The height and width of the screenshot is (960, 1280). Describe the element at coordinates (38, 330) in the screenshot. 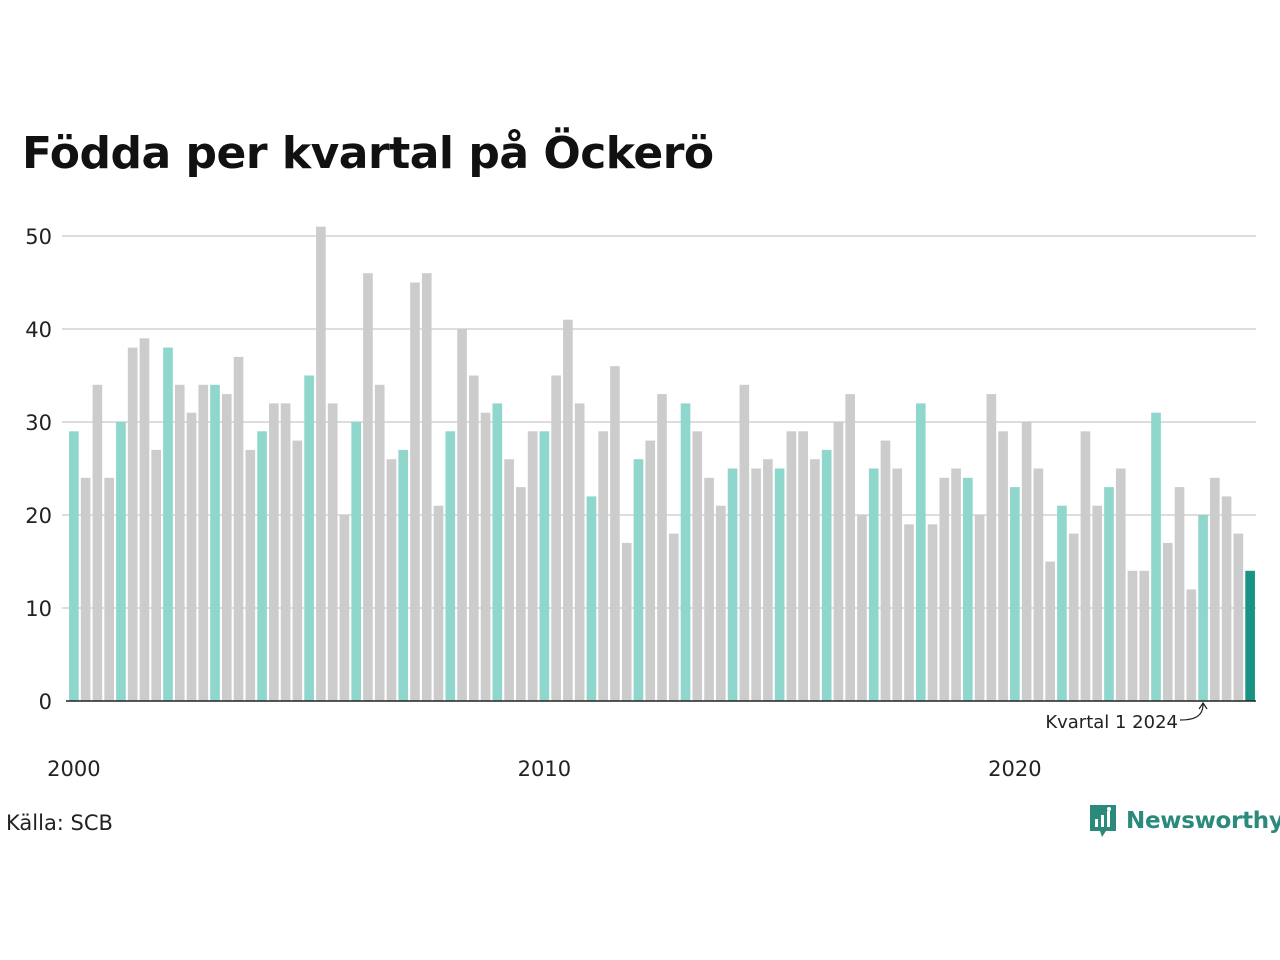

I see `y-tick-label: 40` at that location.